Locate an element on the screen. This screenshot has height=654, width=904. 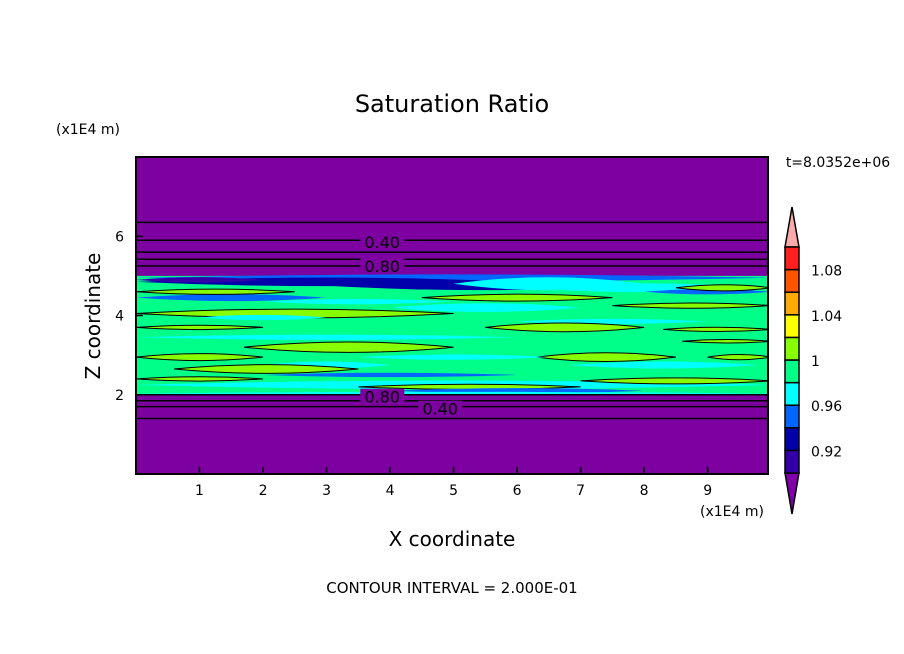
y-axis-label: Z coordinate is located at coordinates (93, 316).